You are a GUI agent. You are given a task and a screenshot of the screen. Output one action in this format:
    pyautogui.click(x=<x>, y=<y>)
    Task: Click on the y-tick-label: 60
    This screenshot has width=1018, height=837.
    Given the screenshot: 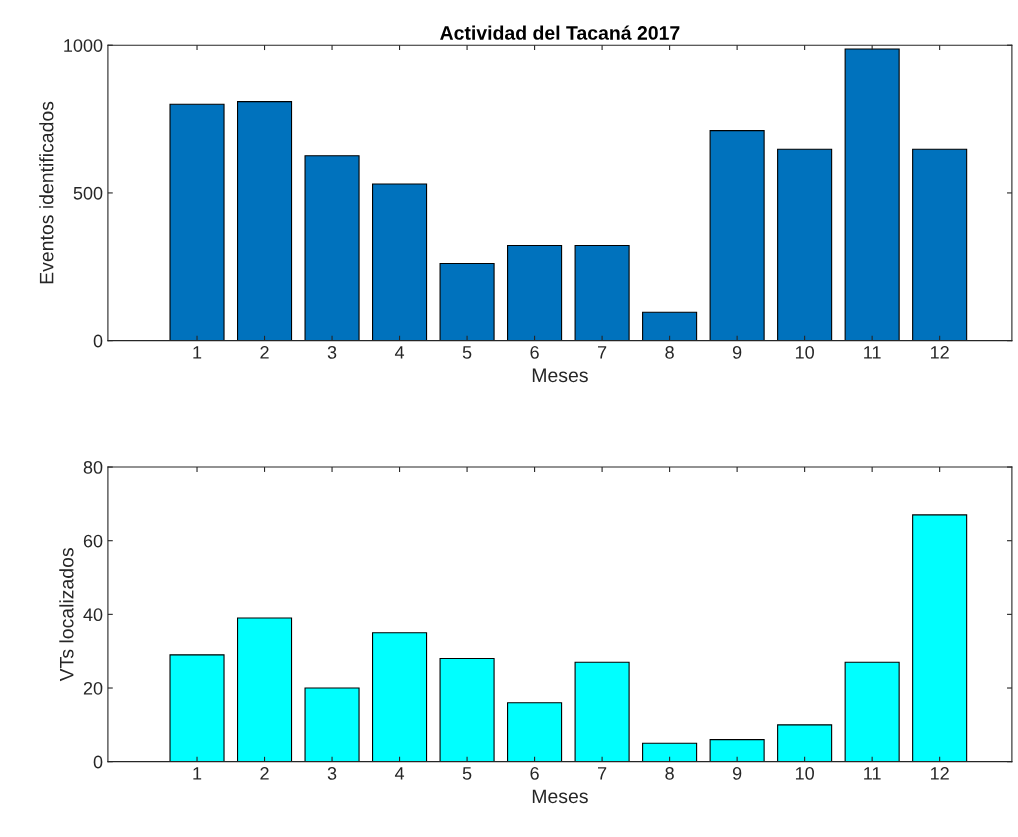 What is the action you would take?
    pyautogui.click(x=93, y=541)
    